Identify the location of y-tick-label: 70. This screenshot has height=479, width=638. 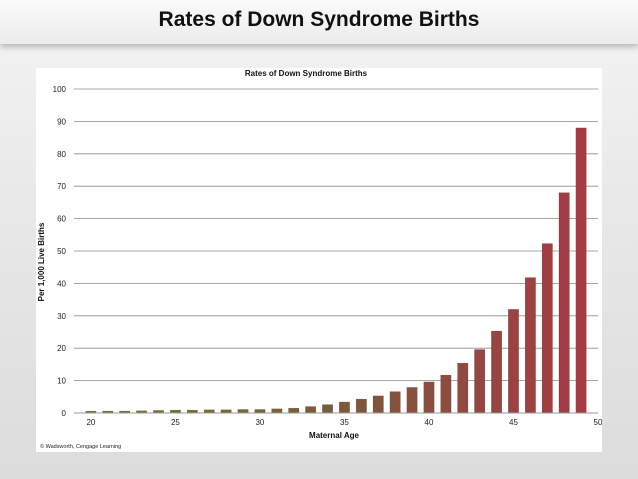
(61, 186).